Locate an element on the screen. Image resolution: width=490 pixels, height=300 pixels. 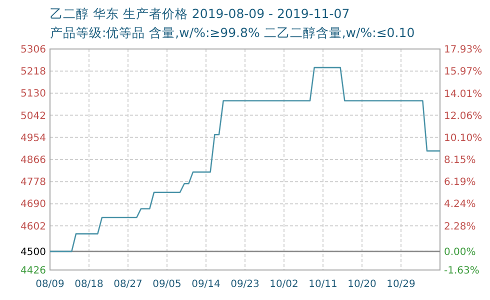
y-tick-label: 4954 is located at coordinates (33, 138).